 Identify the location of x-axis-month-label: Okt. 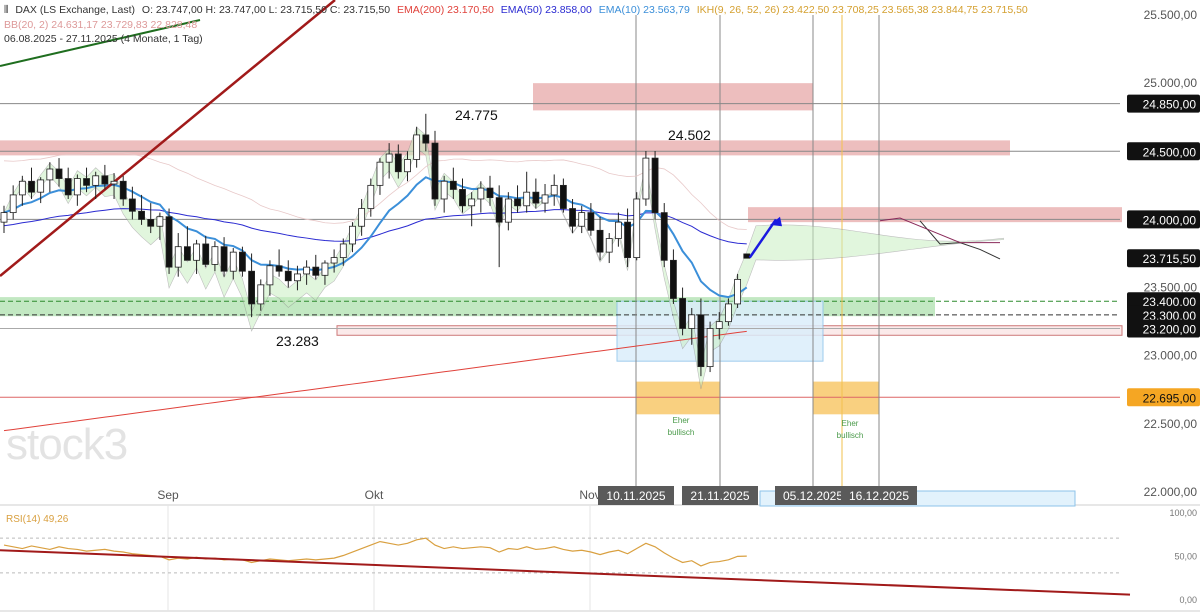
(374, 495).